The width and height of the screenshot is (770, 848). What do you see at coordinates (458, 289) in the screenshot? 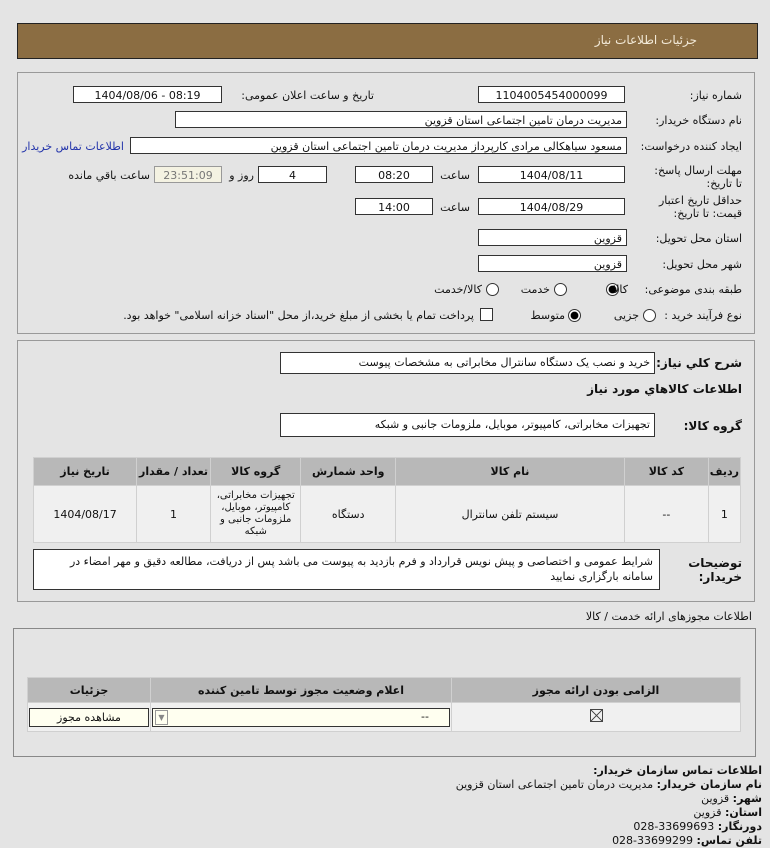
I see `category-both-label: کالا/خدمت` at bounding box center [458, 289].